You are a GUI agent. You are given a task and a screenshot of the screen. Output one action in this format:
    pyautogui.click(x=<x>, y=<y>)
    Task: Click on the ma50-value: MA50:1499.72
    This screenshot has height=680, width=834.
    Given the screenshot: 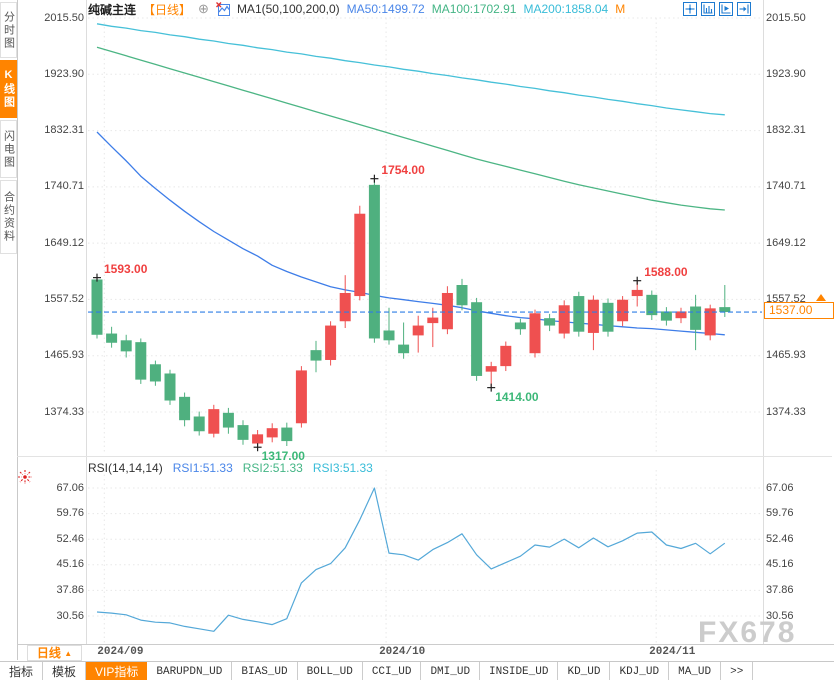 What is the action you would take?
    pyautogui.click(x=385, y=9)
    